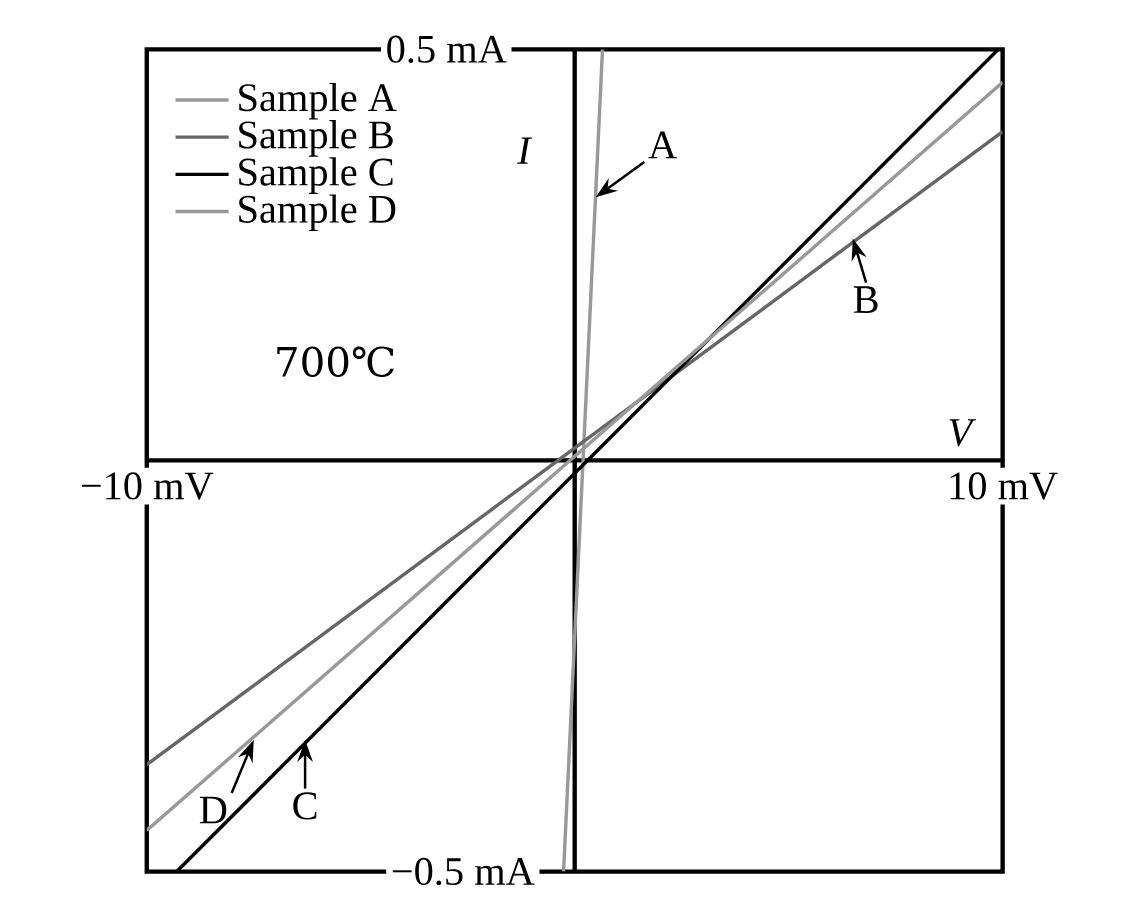  I want to click on x-axis-title: V, so click(963, 433).